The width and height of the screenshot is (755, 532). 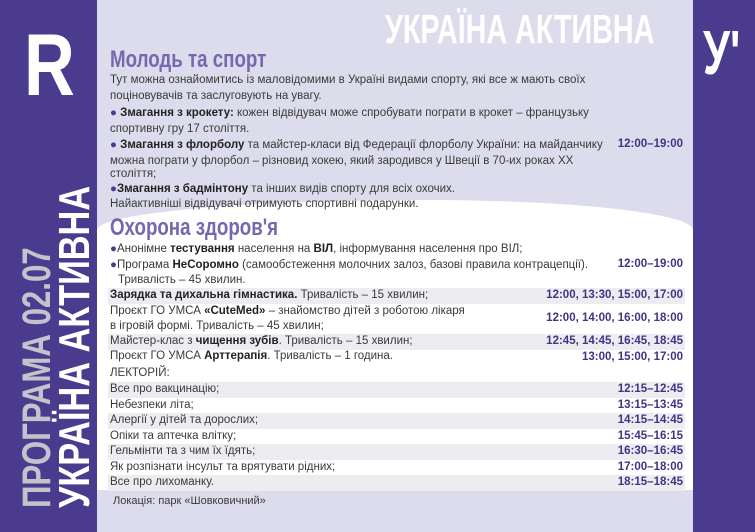 I want to click on lecture-title: Все про вакцинацію;, so click(x=165, y=389).